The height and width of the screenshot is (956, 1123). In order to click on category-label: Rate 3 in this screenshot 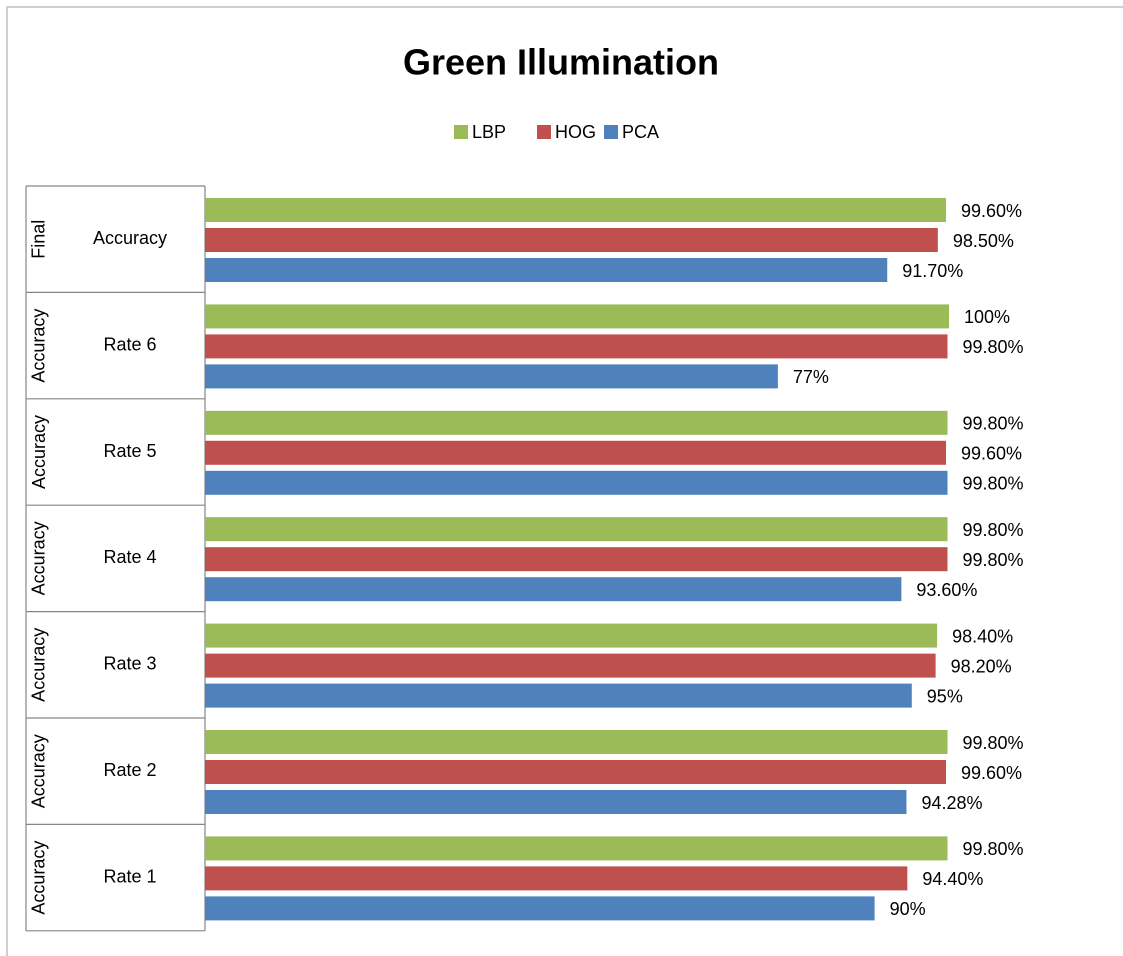, I will do `click(129, 664)`.